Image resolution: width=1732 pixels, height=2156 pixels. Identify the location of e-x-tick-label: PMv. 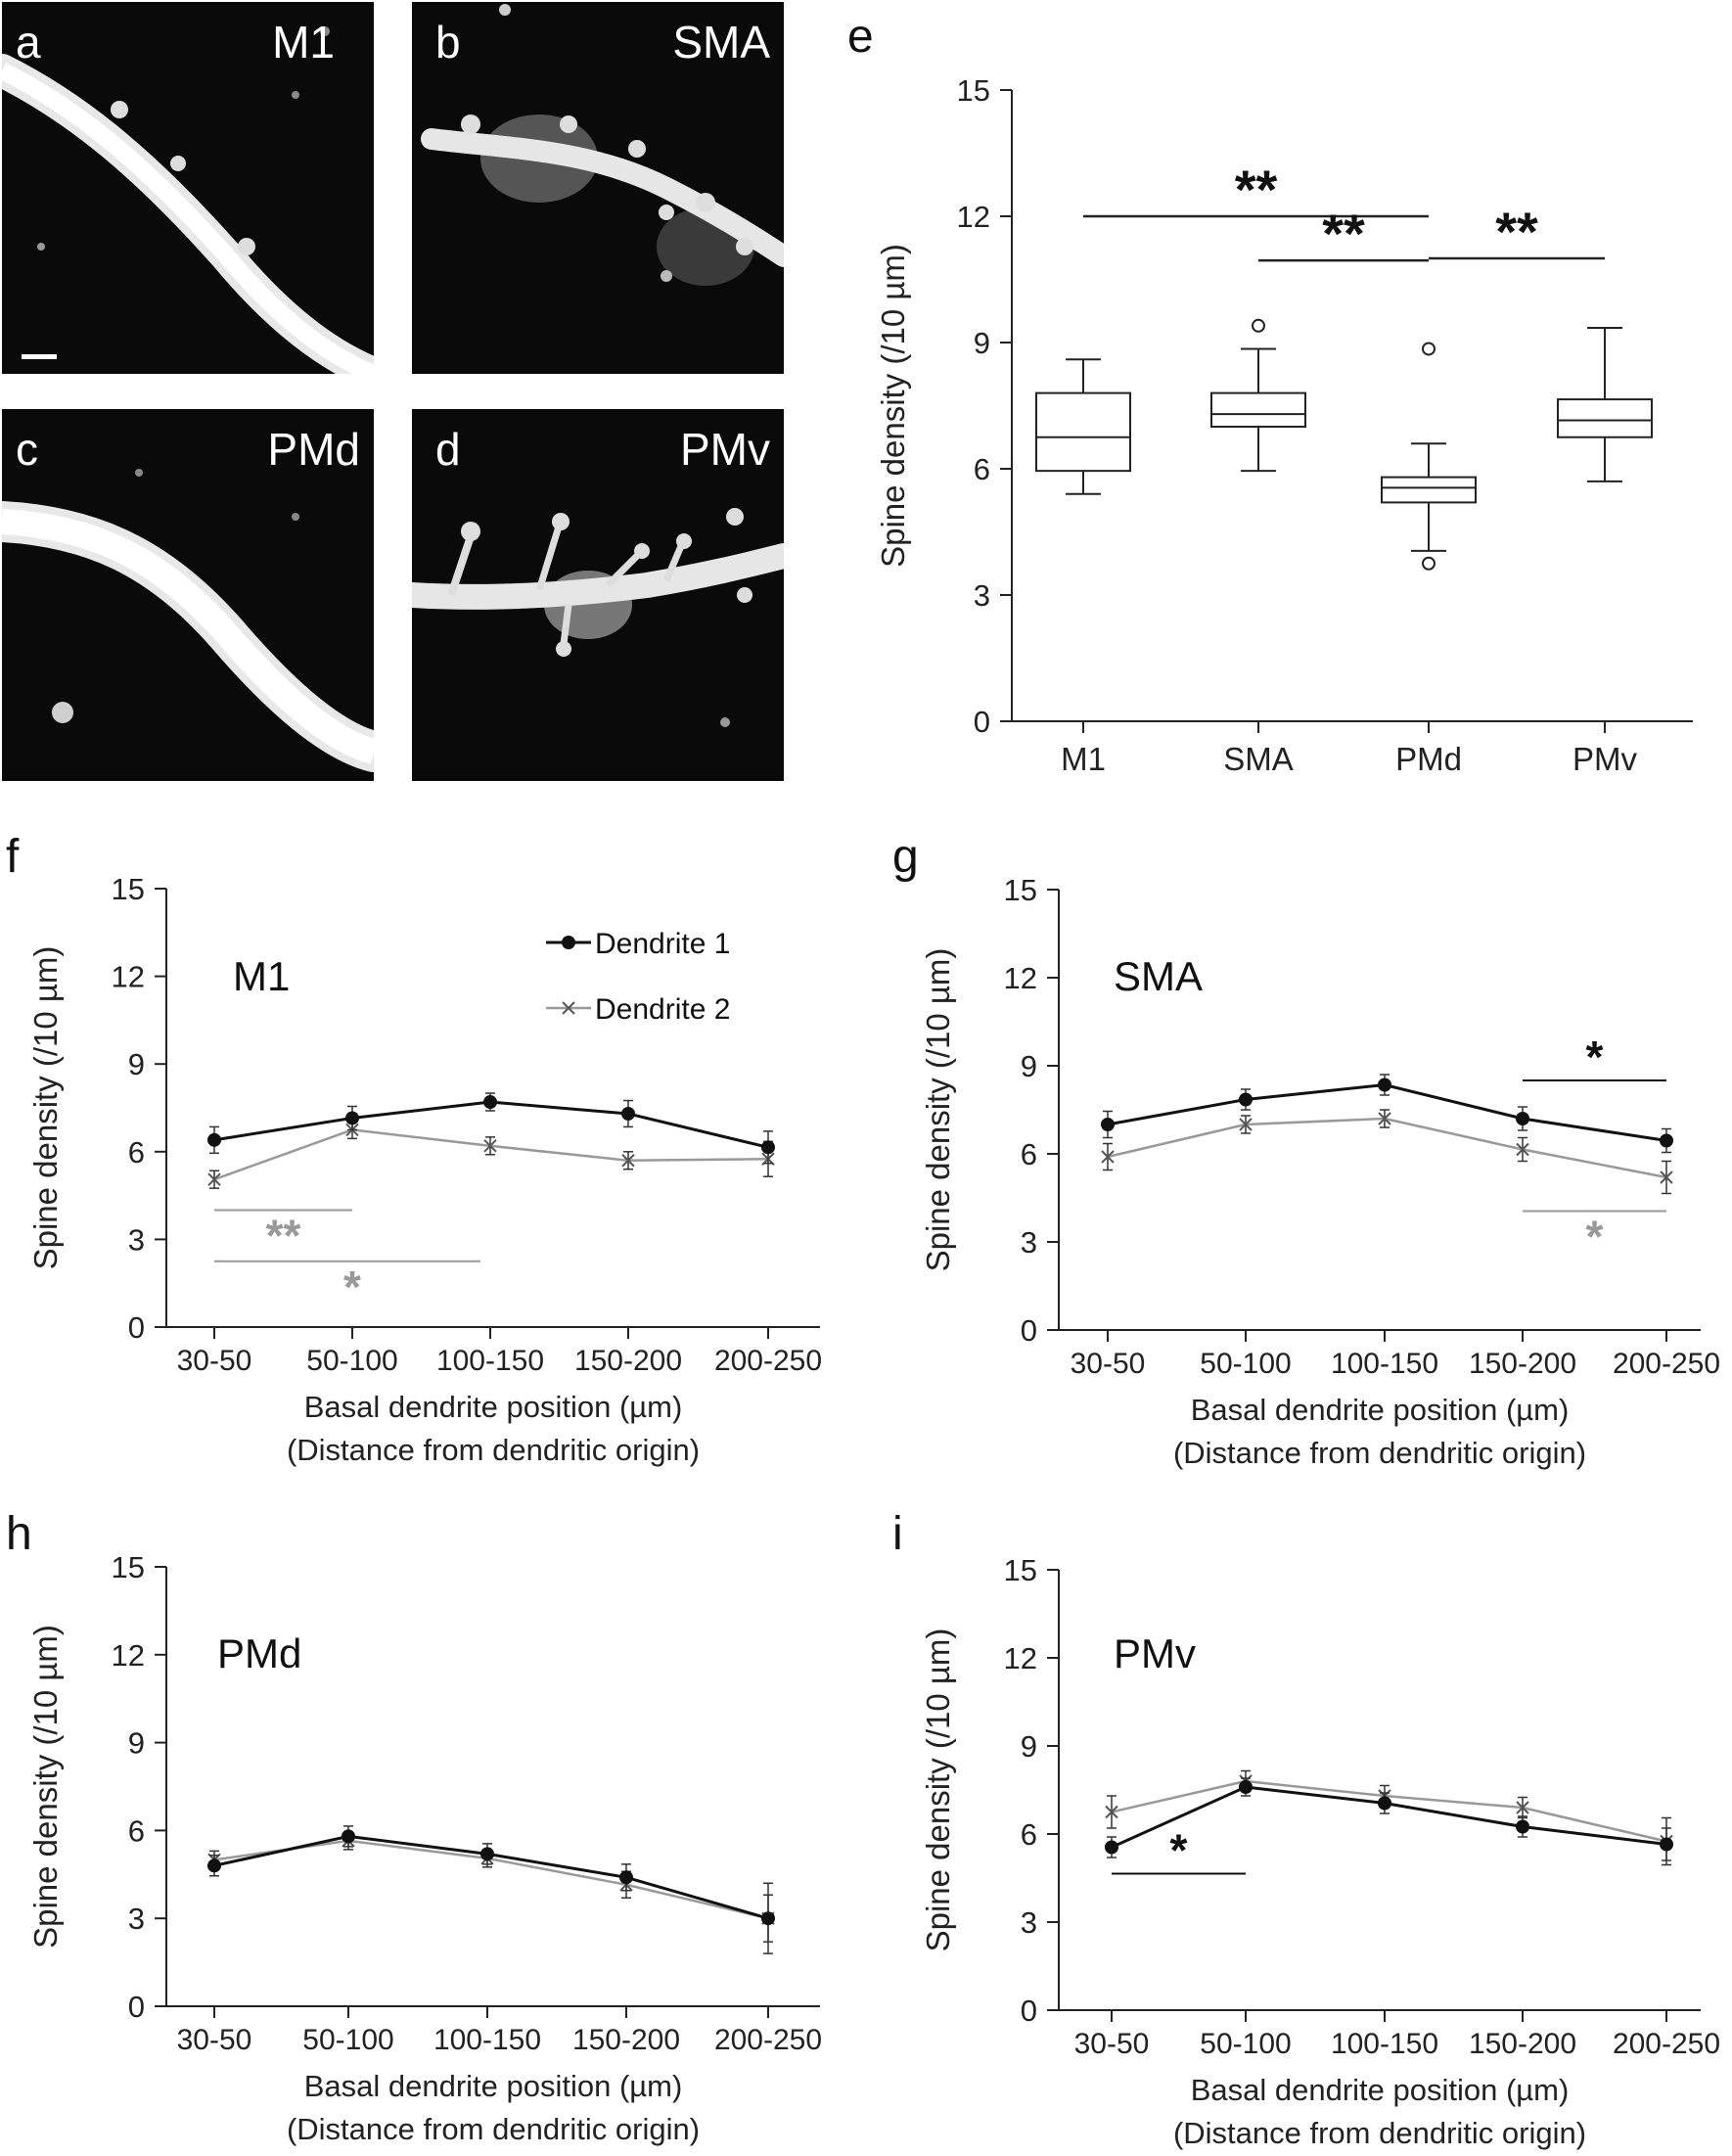
(1605, 759).